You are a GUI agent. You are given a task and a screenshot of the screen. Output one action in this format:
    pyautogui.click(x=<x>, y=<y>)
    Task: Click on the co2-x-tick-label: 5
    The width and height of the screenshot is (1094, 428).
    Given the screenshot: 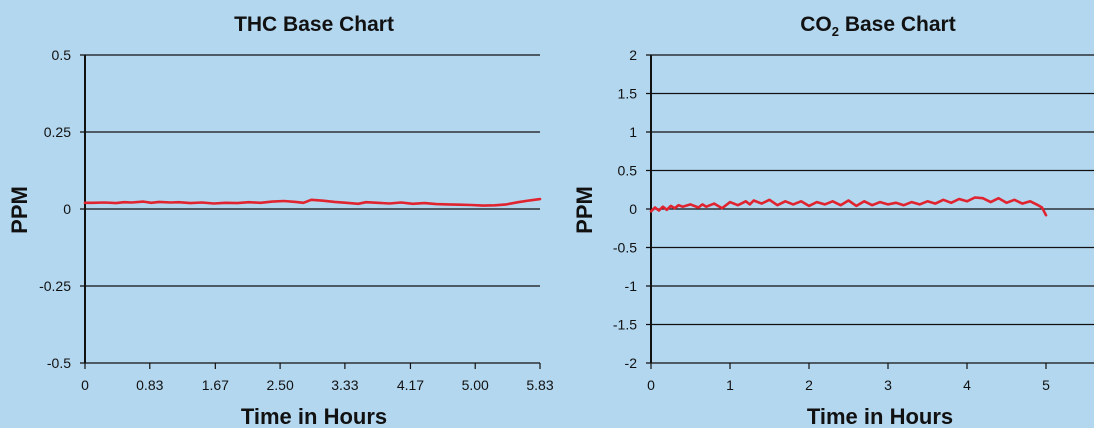 What is the action you would take?
    pyautogui.click(x=1046, y=385)
    